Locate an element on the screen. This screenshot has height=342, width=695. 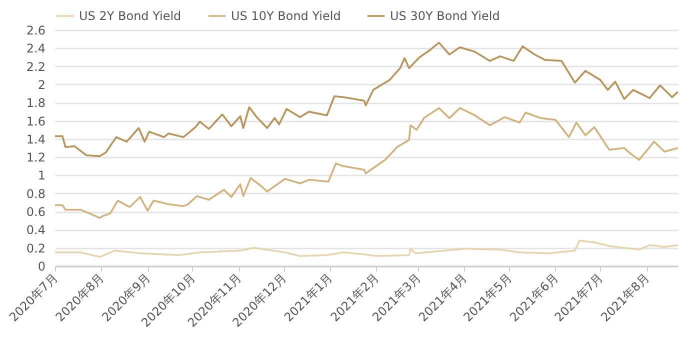
legend-label: US 10Y Bond Yield is located at coordinates (286, 16).